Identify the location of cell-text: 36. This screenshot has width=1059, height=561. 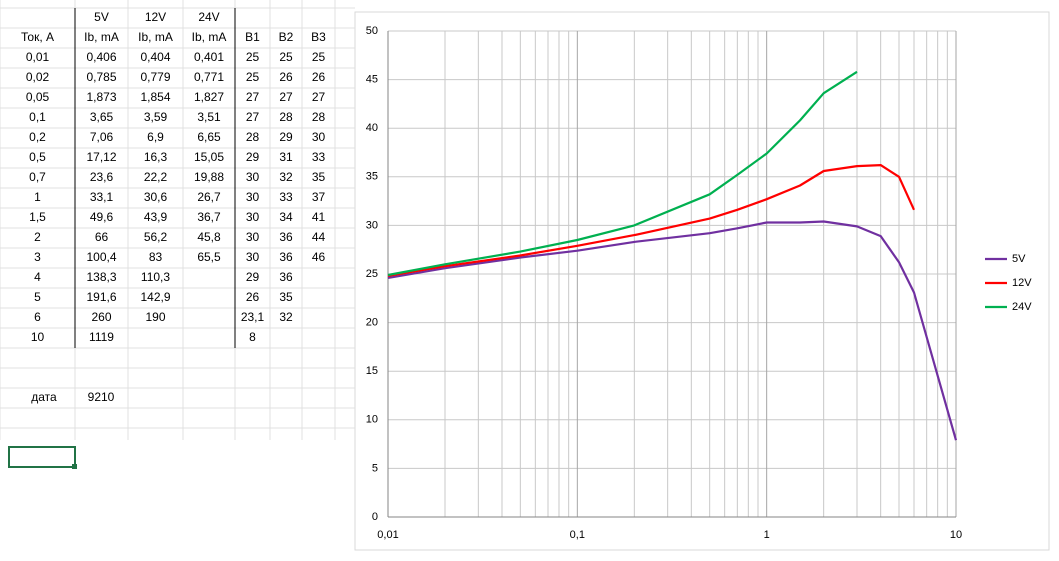
(286, 277).